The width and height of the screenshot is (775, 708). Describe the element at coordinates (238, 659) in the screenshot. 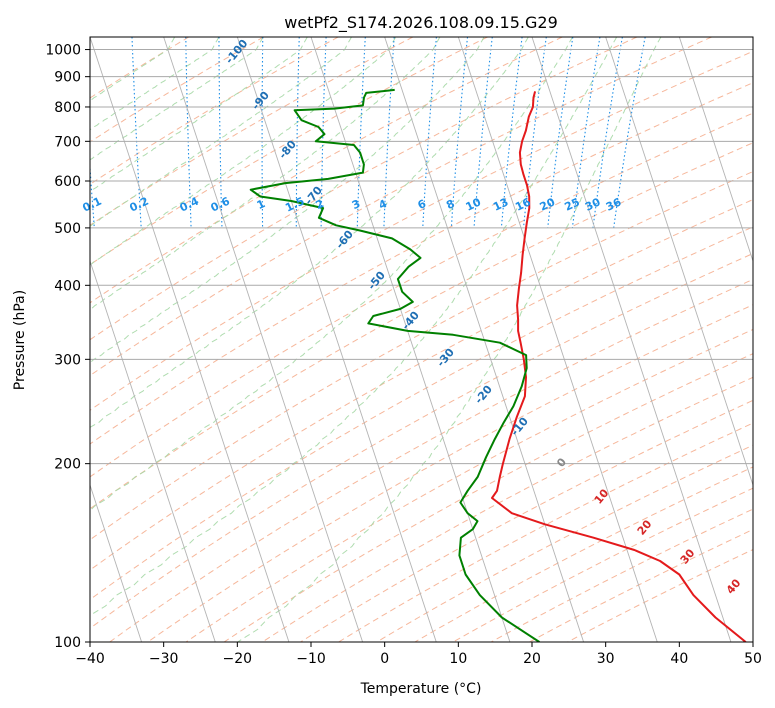

I see `x-tick-label: −20` at that location.